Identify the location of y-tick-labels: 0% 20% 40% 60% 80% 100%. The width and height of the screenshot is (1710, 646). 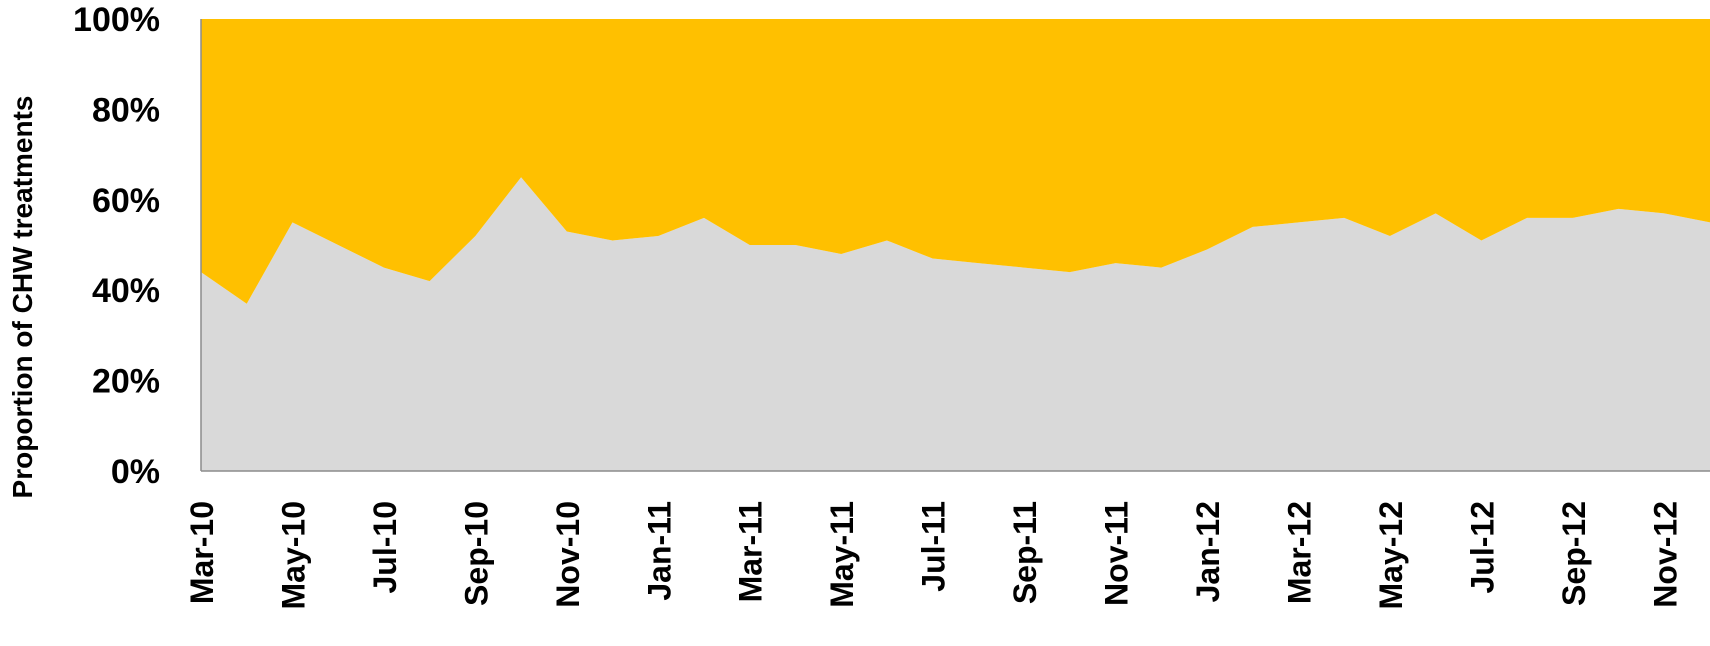
(116, 246).